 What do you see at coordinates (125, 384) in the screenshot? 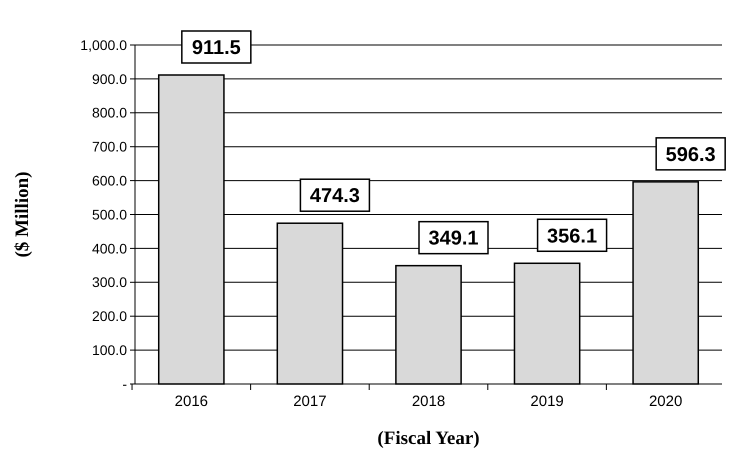
I see `y-tick-label: -` at bounding box center [125, 384].